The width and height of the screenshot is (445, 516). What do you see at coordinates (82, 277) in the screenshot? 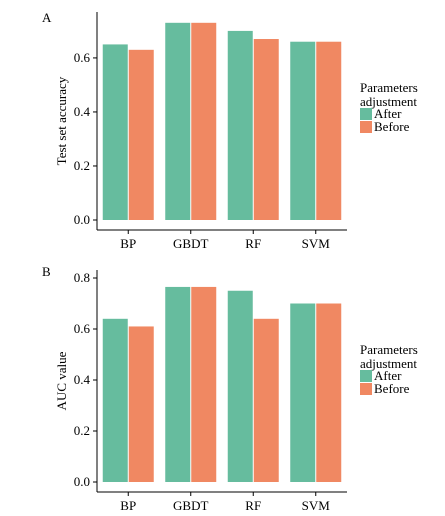
I see `y-tick-label: 0.8` at bounding box center [82, 277].